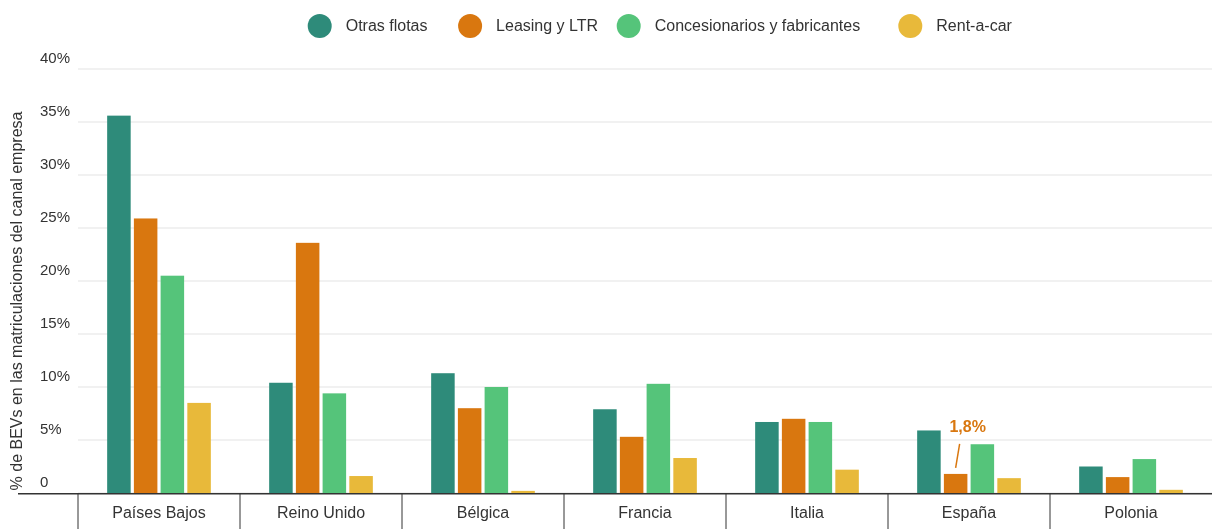 The height and width of the screenshot is (529, 1220). Describe the element at coordinates (967, 426) in the screenshot. I see `annotation: 1,8%` at that location.